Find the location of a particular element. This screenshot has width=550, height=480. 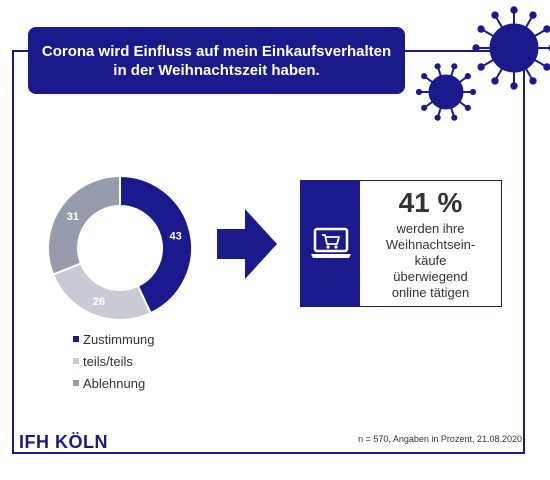

data-label: 43 is located at coordinates (176, 237).